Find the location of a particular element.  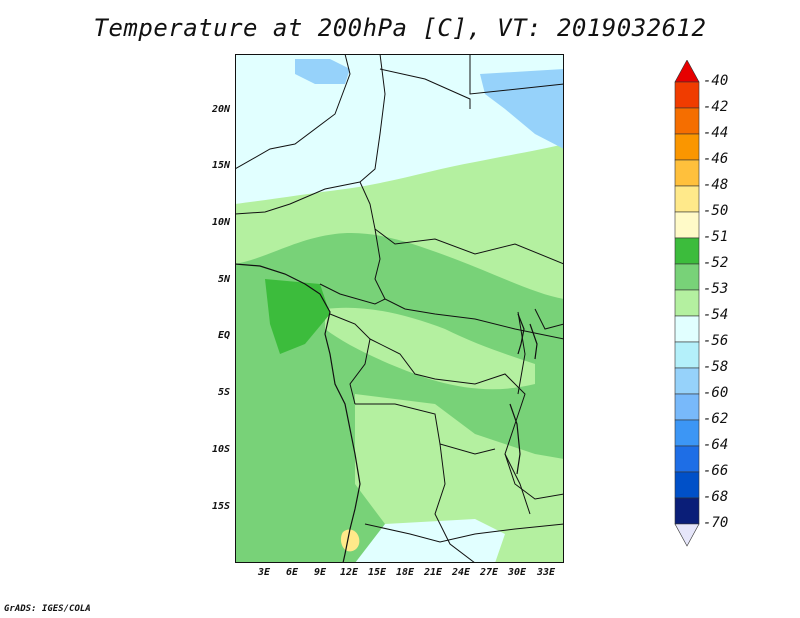

colorbar-label: -48 is located at coordinates (716, 185).